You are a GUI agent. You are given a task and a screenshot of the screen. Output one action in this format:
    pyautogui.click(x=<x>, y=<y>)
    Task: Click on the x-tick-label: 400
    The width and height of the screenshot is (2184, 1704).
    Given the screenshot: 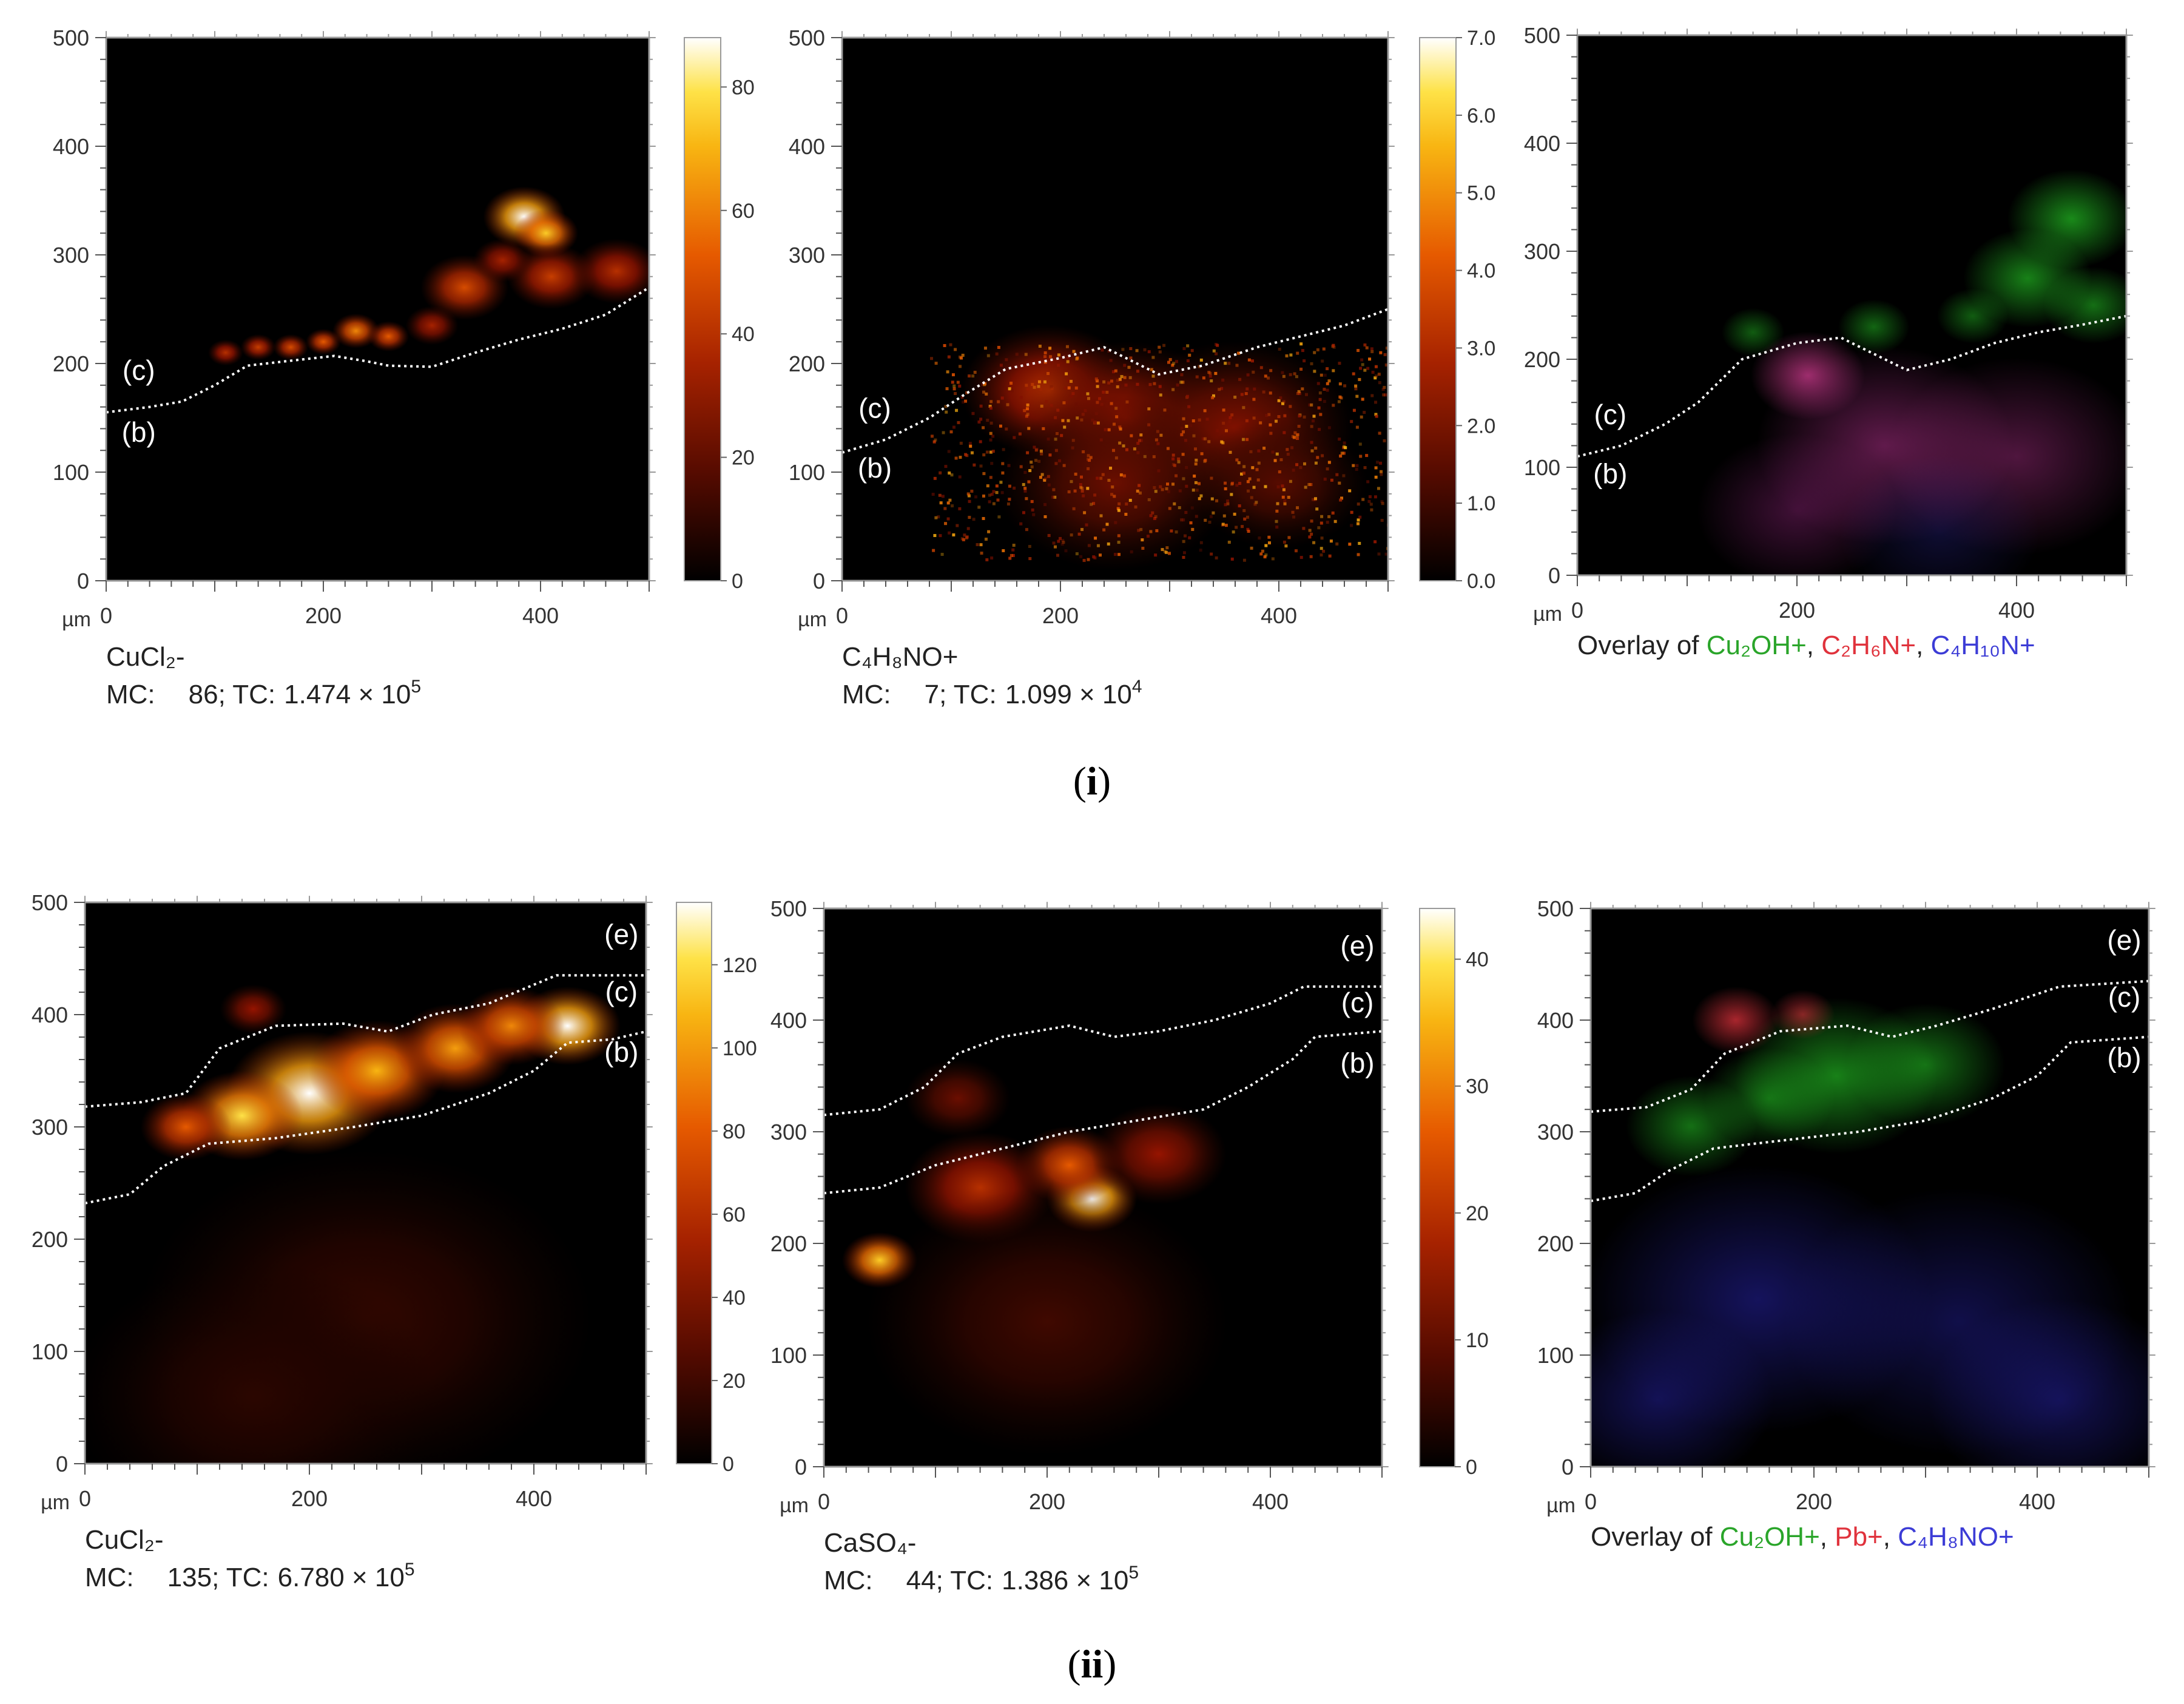 What is the action you would take?
    pyautogui.click(x=1279, y=615)
    